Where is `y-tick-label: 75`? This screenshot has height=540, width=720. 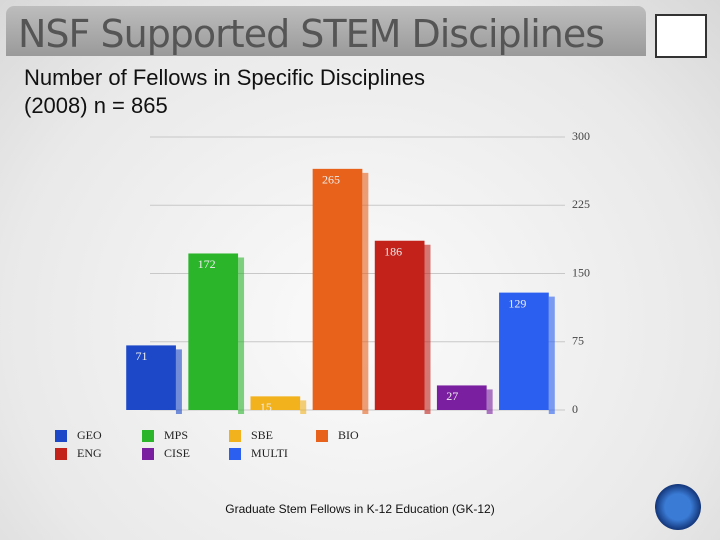
y-tick-label: 75 is located at coordinates (578, 341).